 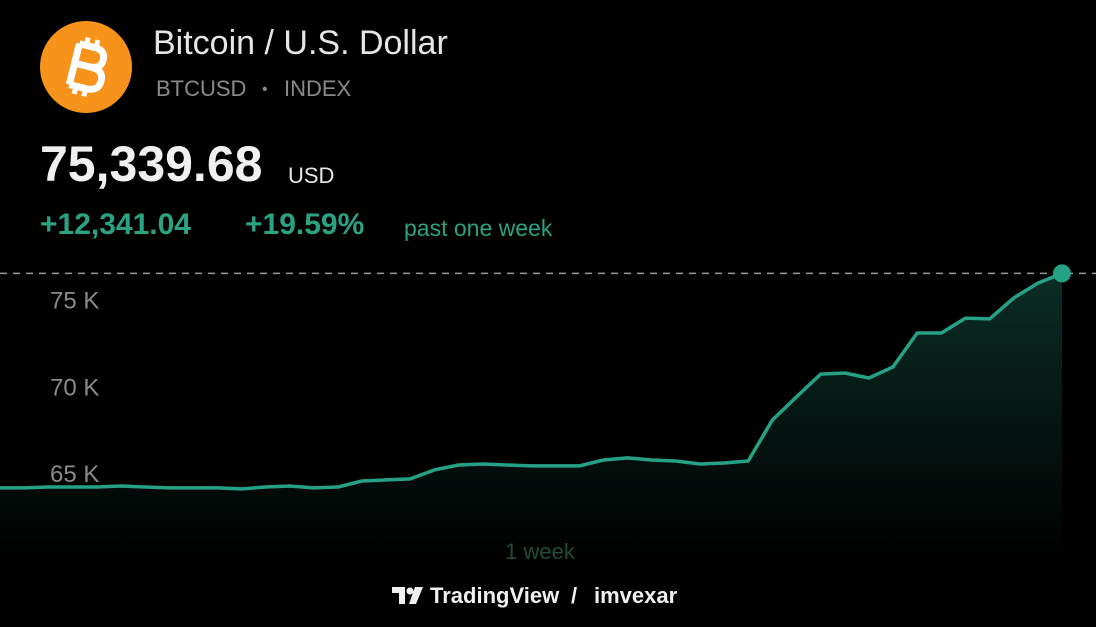 What do you see at coordinates (151, 164) in the screenshot?
I see `price: 75,339.68` at bounding box center [151, 164].